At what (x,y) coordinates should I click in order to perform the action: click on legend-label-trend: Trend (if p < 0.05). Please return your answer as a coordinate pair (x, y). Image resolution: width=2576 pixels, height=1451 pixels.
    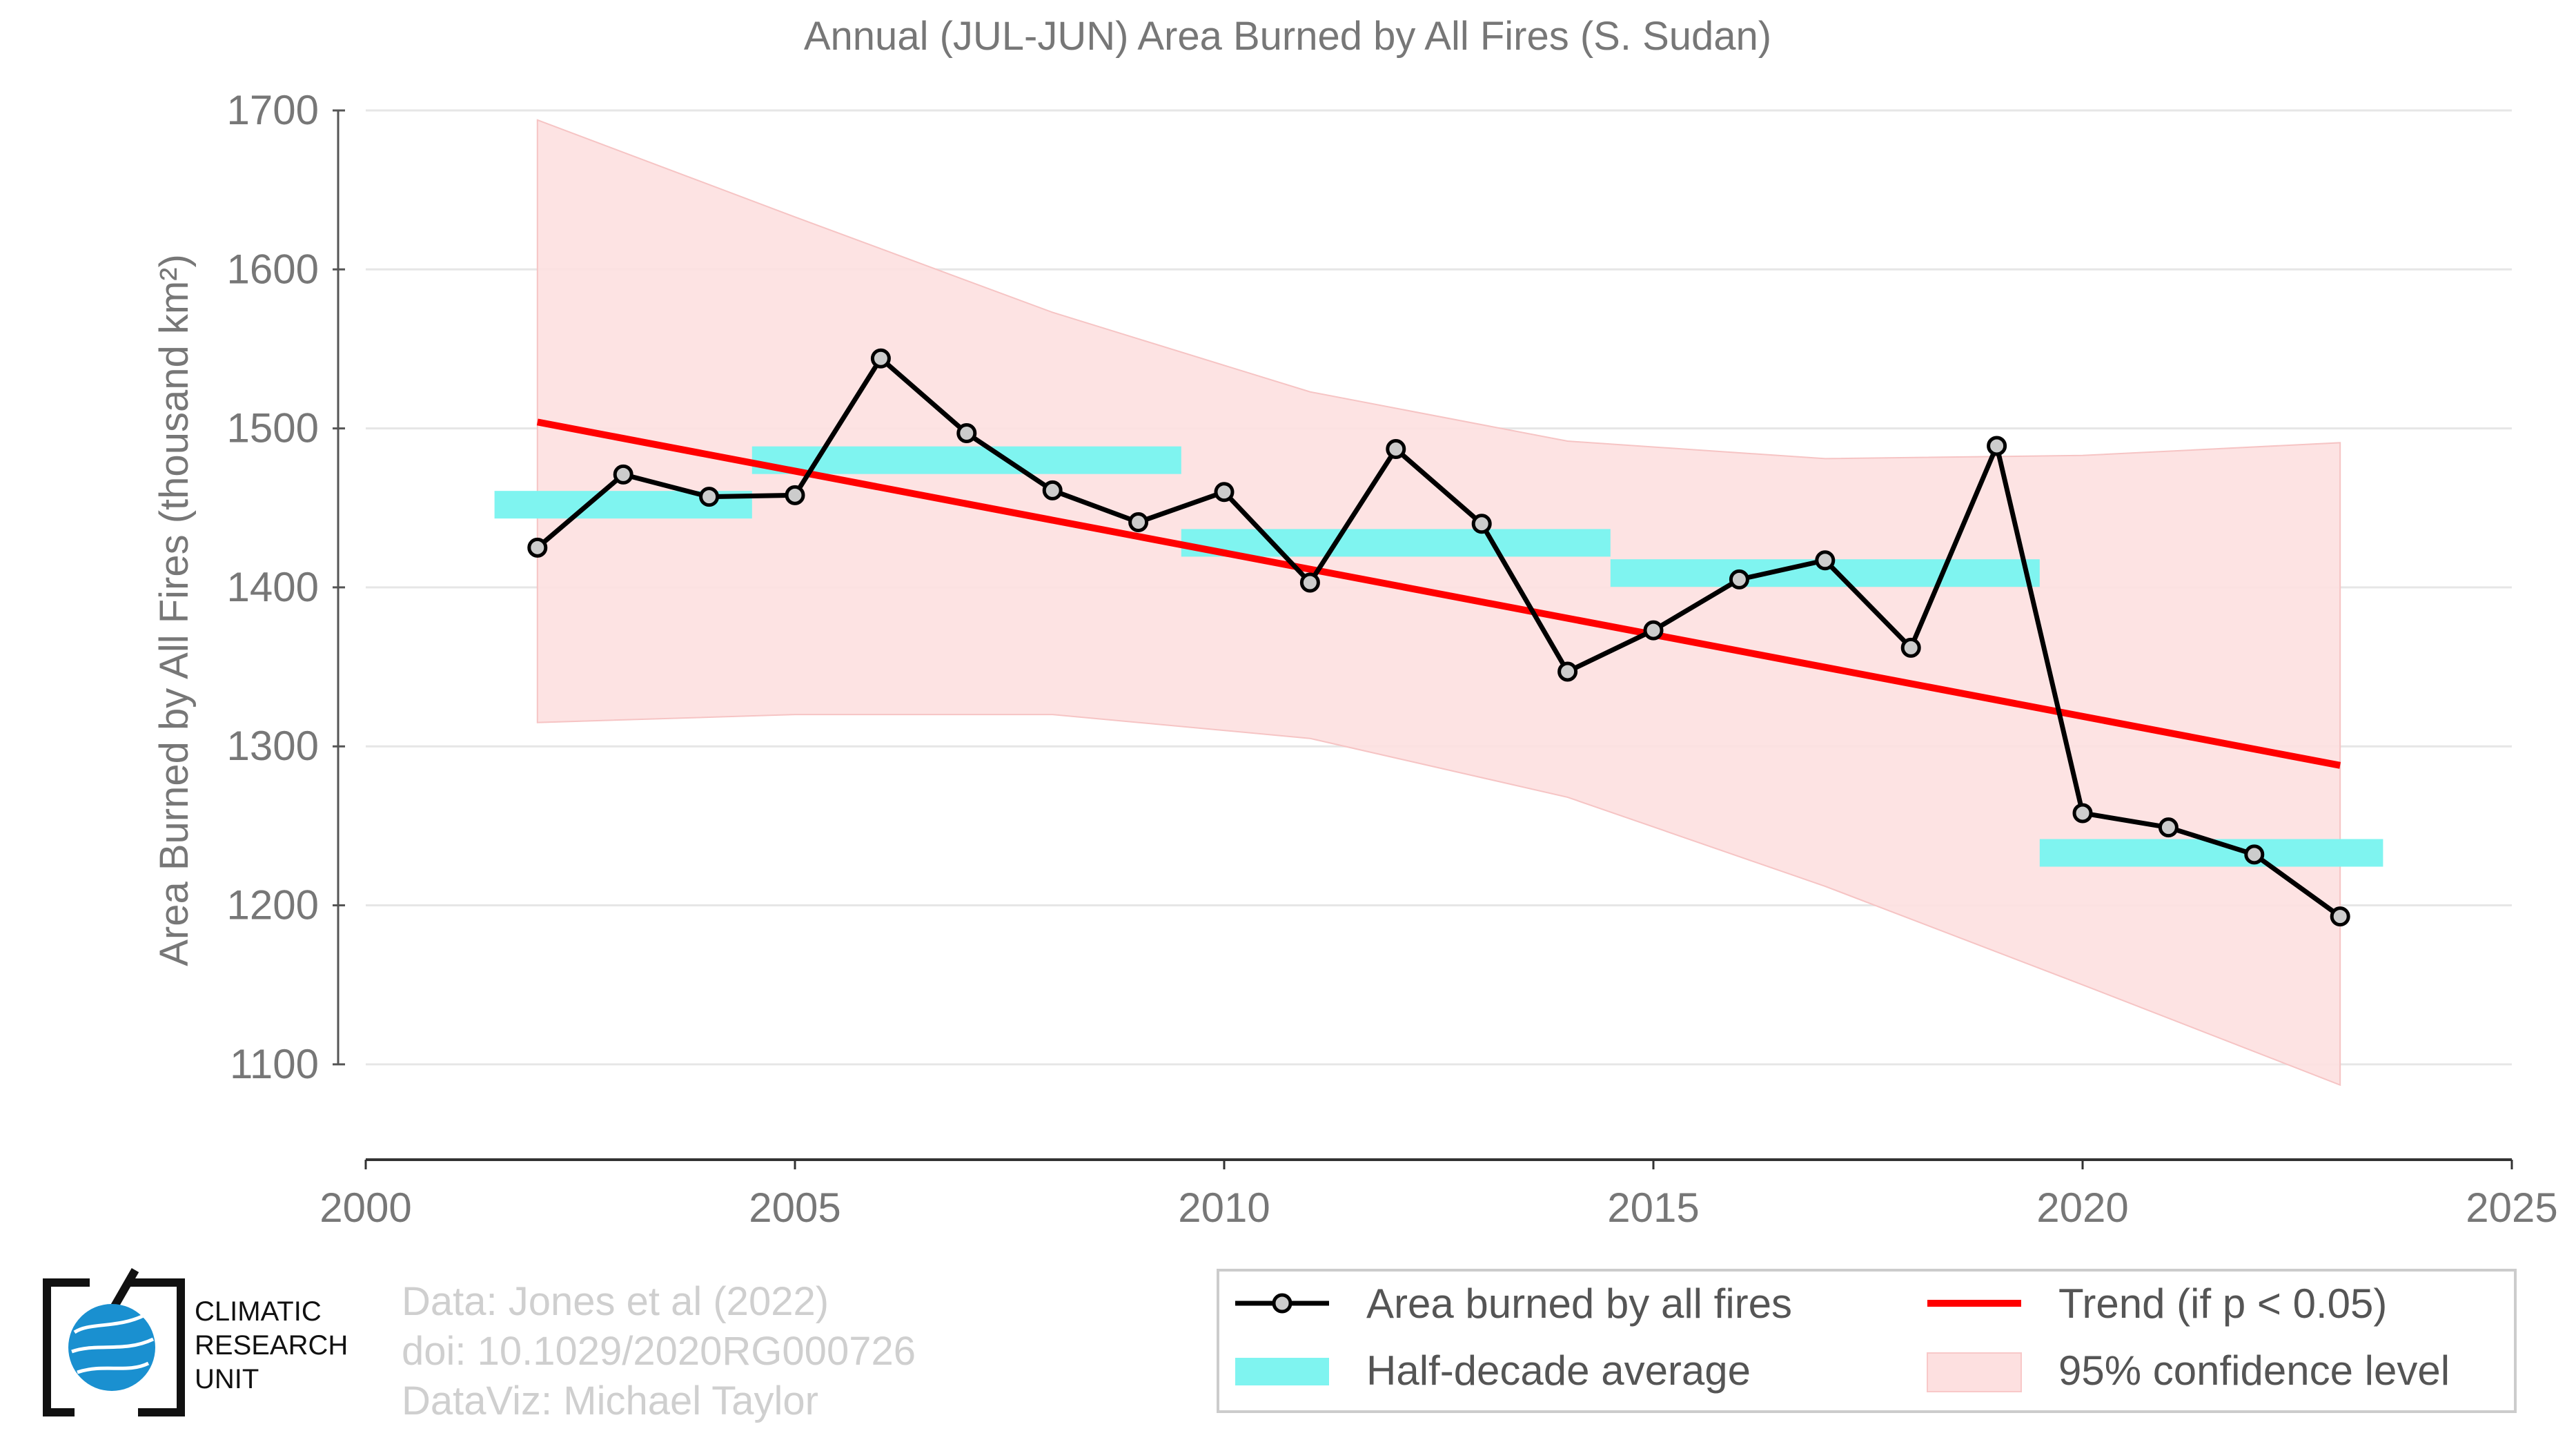
    Looking at the image, I should click on (2222, 1304).